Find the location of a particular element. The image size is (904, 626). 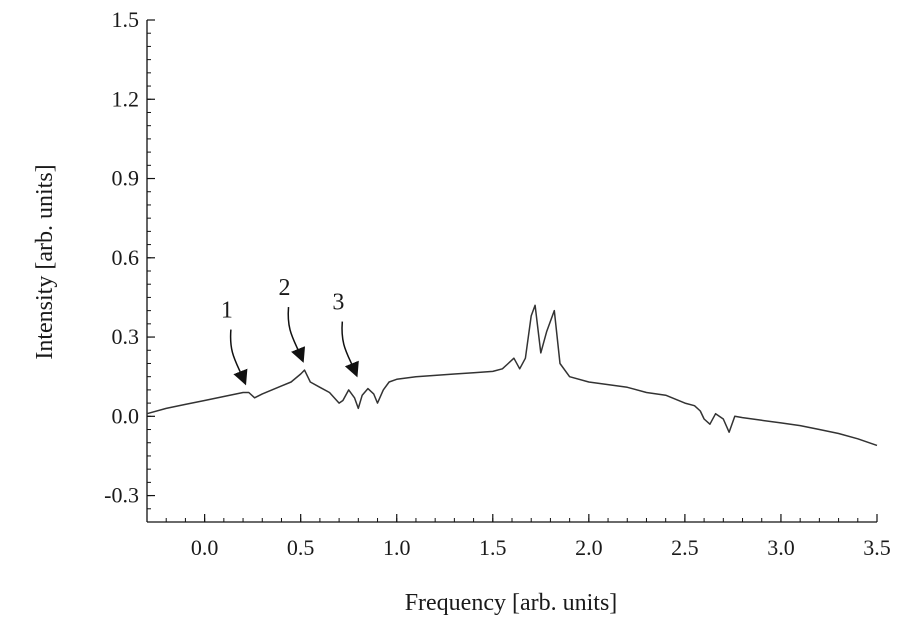

y-tick-label: 0.3 is located at coordinates (126, 336).